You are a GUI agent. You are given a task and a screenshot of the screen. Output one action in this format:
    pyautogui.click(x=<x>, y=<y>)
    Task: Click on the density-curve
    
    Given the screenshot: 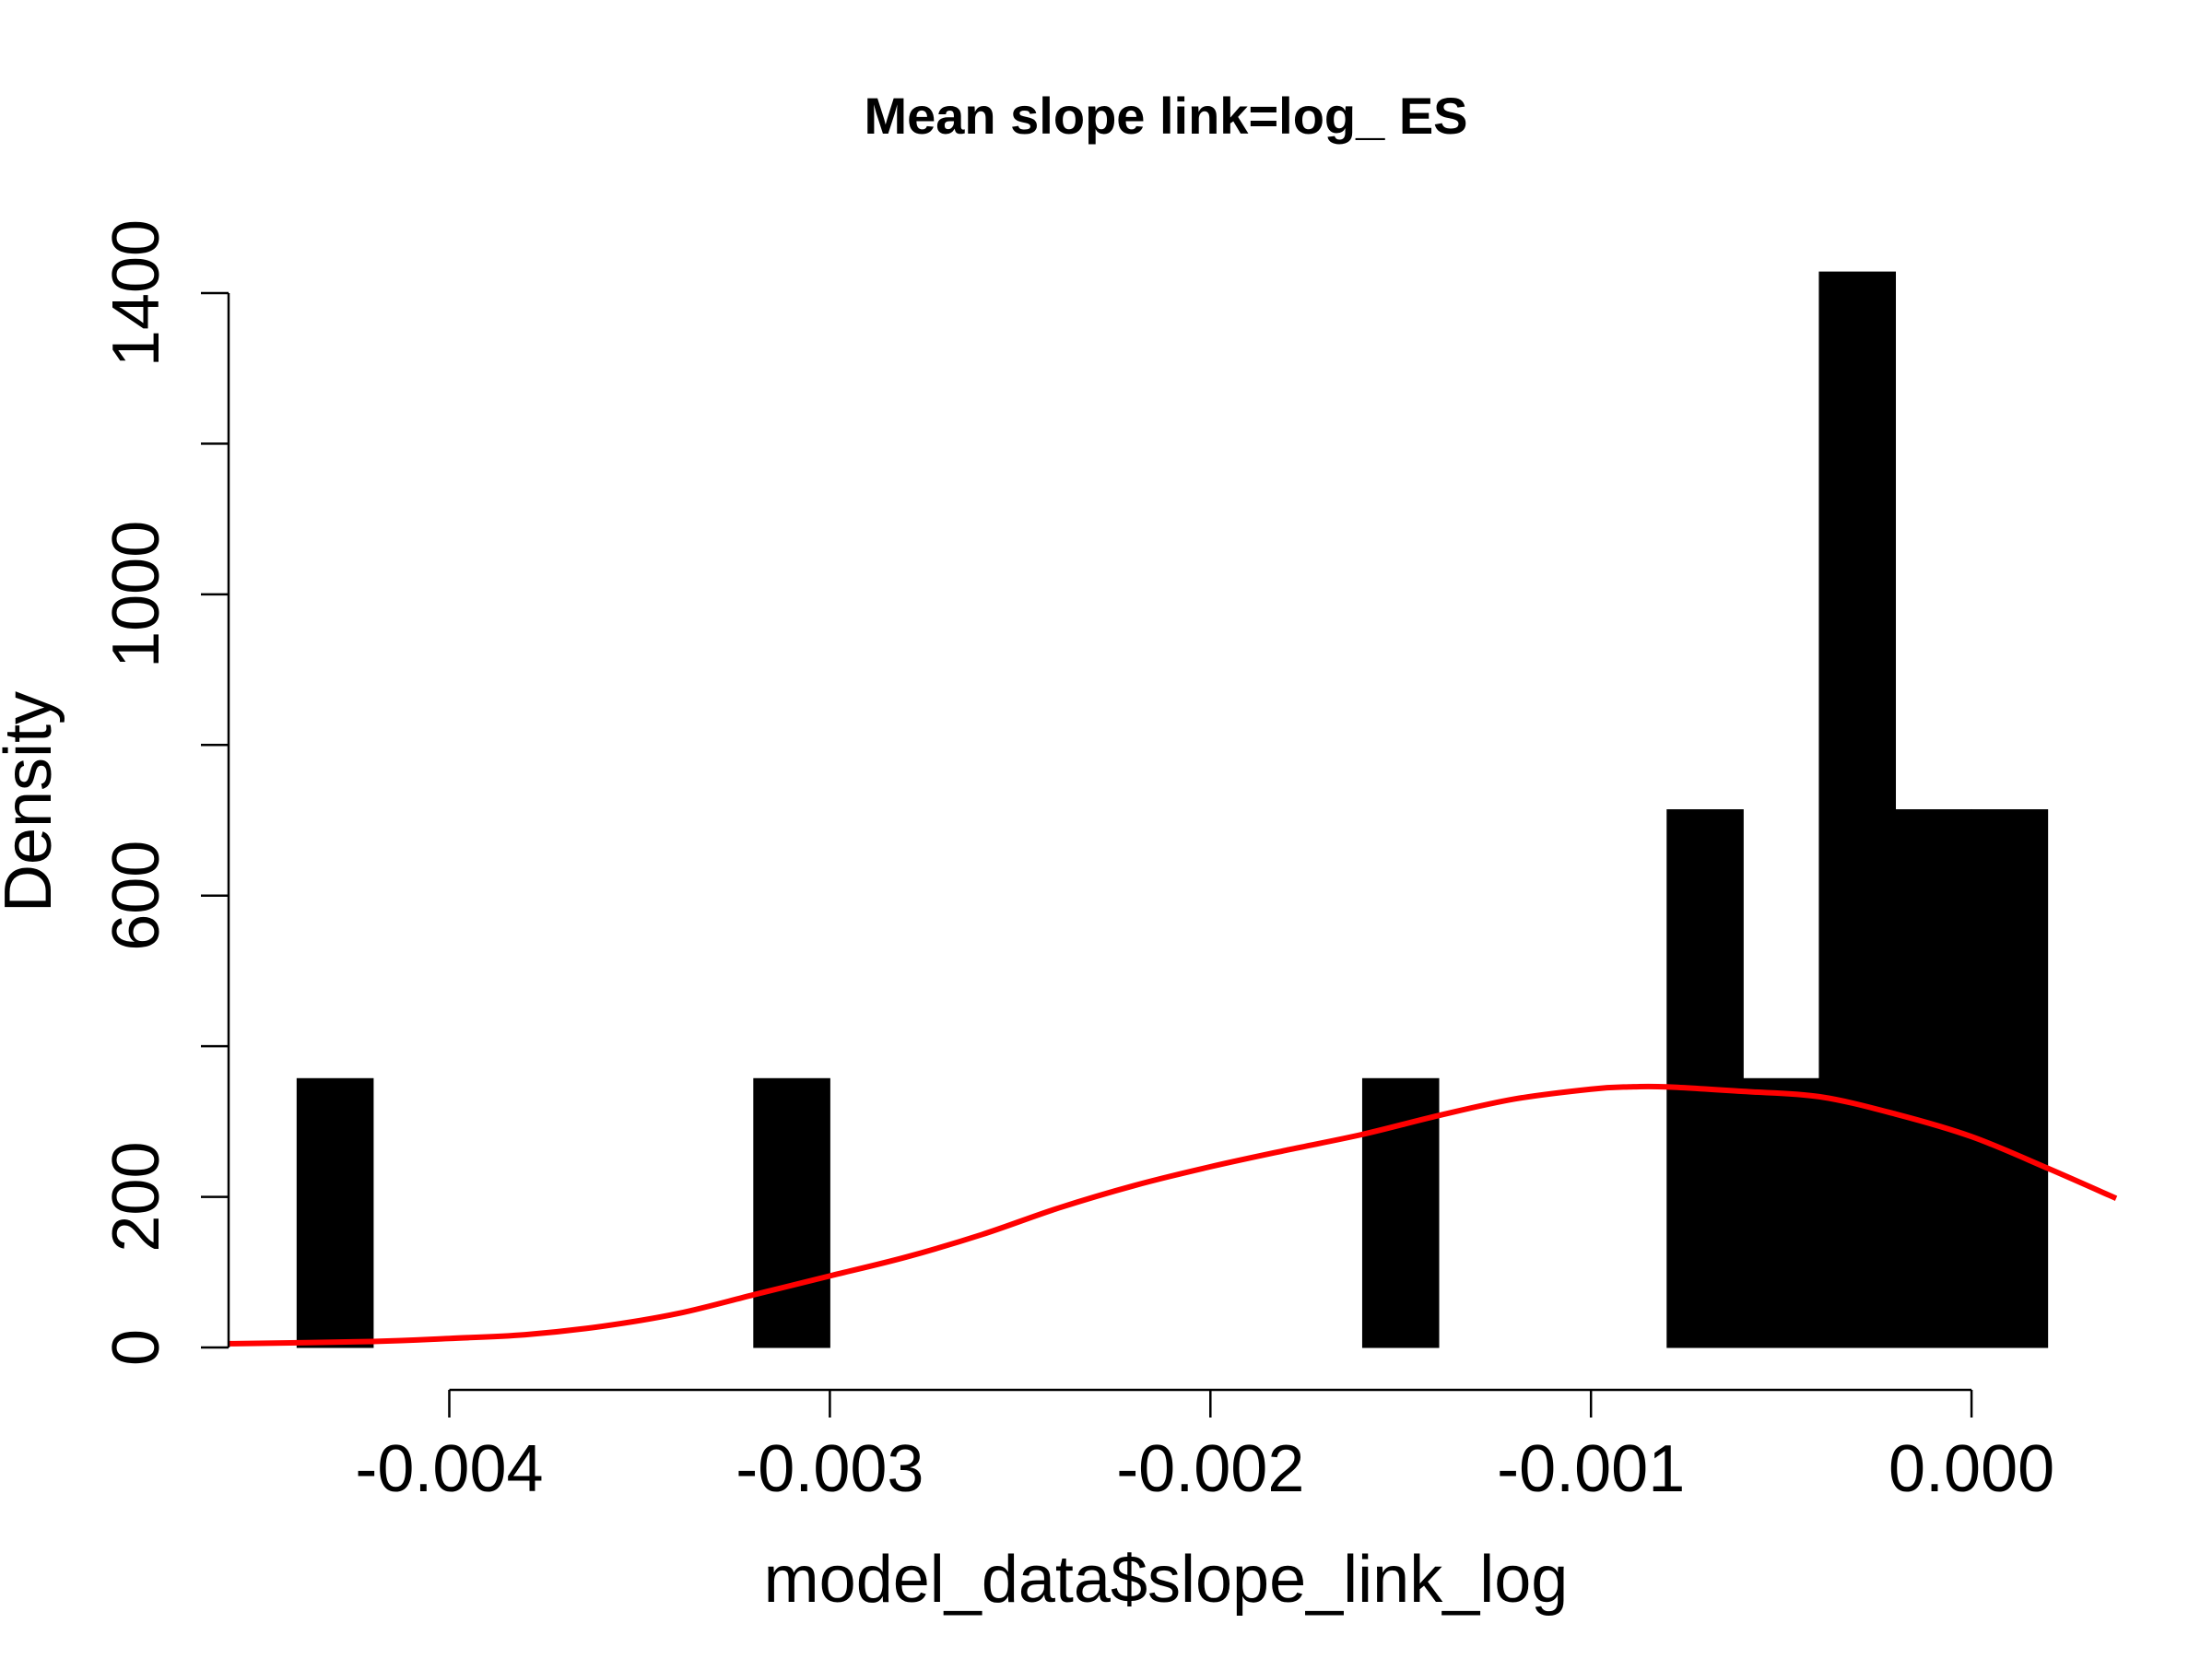 What is the action you would take?
    pyautogui.click(x=1173, y=1215)
    